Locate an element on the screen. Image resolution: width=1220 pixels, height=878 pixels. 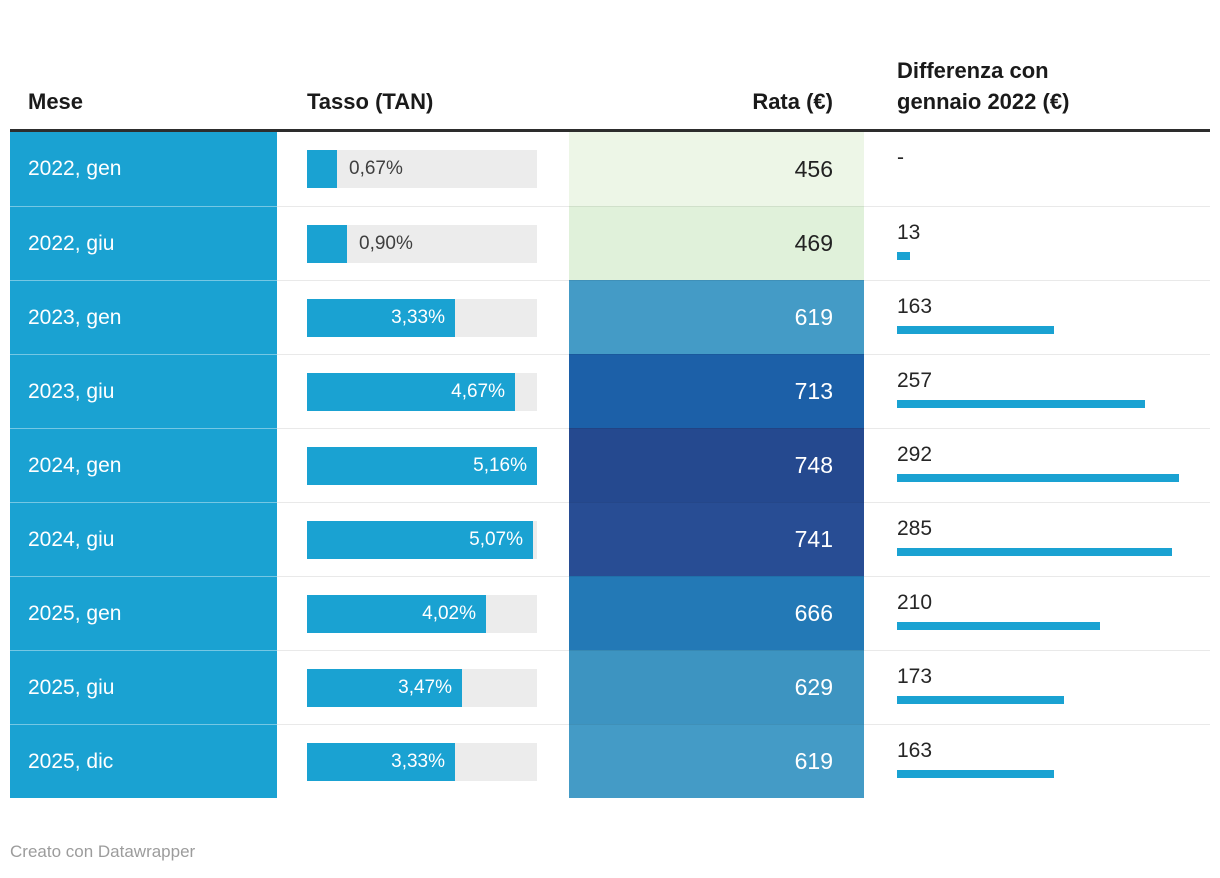
differenza-cell: 285 is located at coordinates (1037, 539).